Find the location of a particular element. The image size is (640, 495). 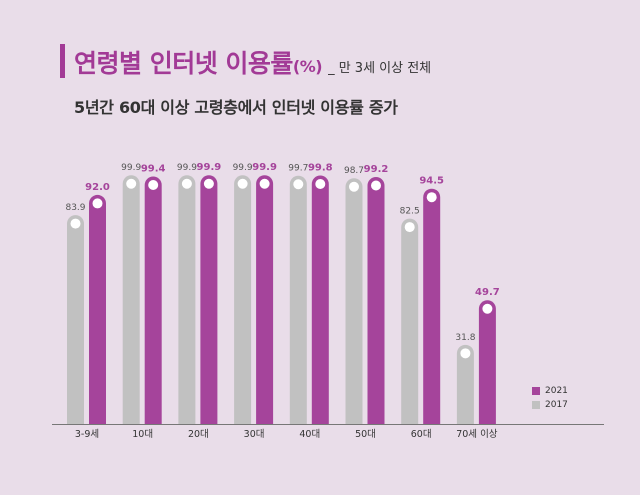

data-label-2021-4: 99.8 is located at coordinates (320, 167).